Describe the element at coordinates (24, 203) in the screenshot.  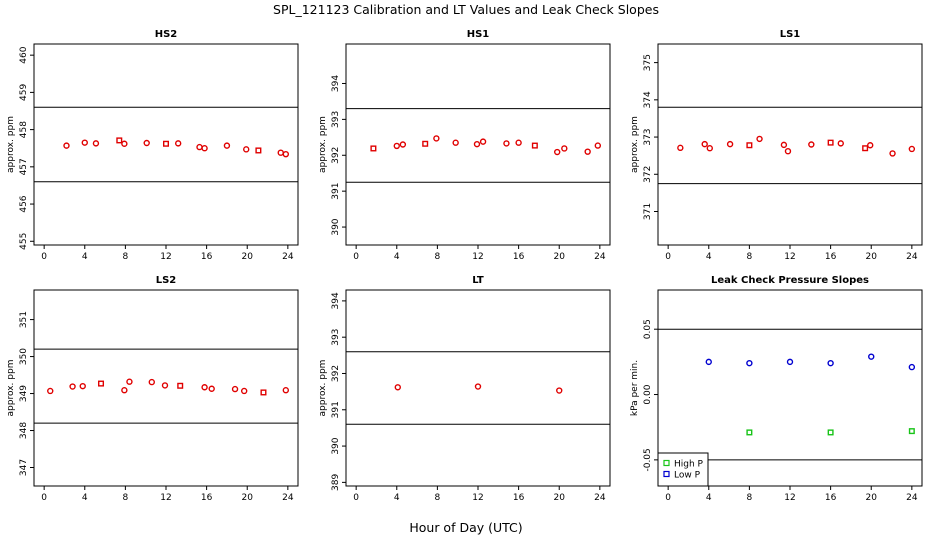
I see `y-tick-label: 456` at that location.